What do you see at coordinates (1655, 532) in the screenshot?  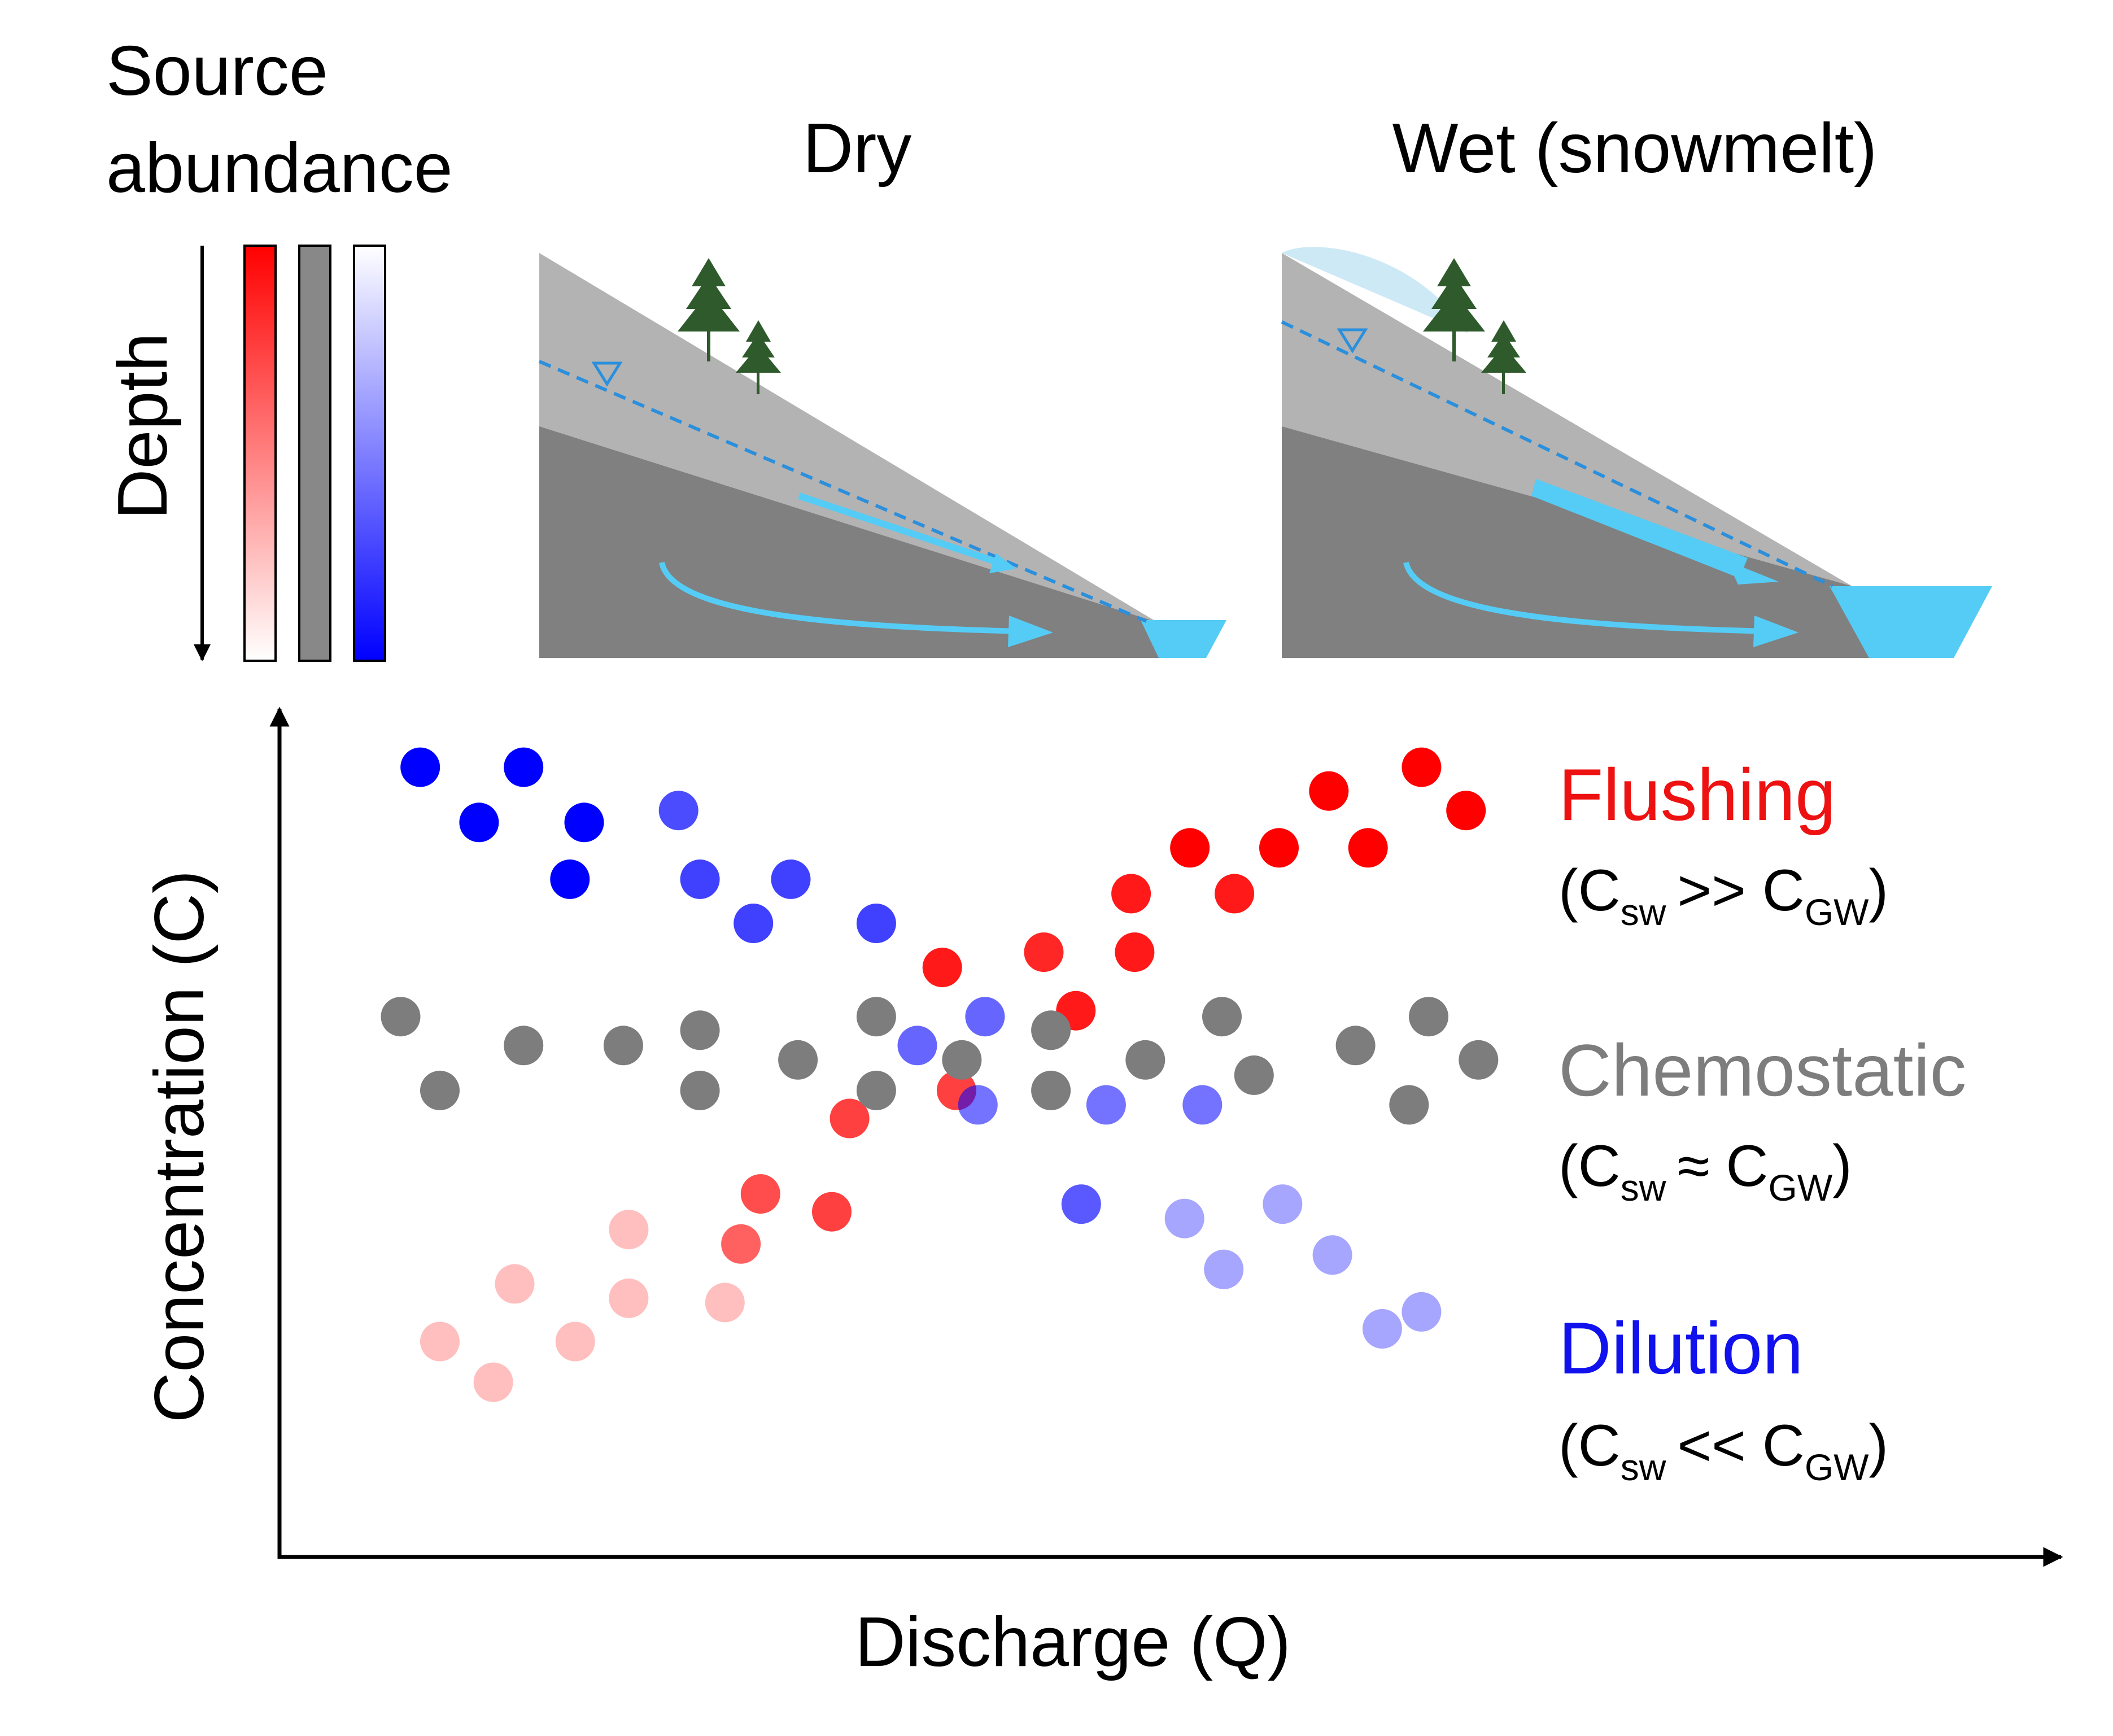 I see `wet-shallow-flow-arrow` at bounding box center [1655, 532].